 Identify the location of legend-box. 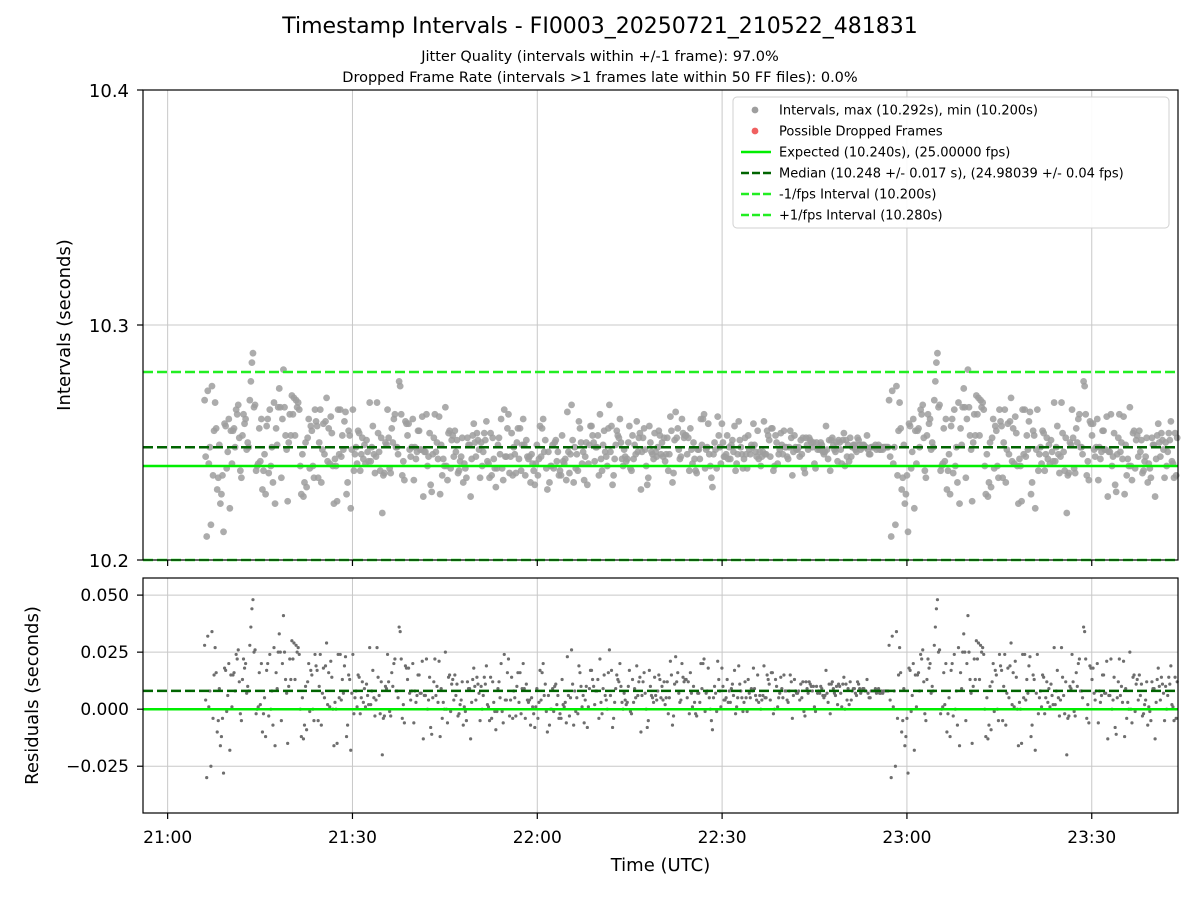
(951, 162).